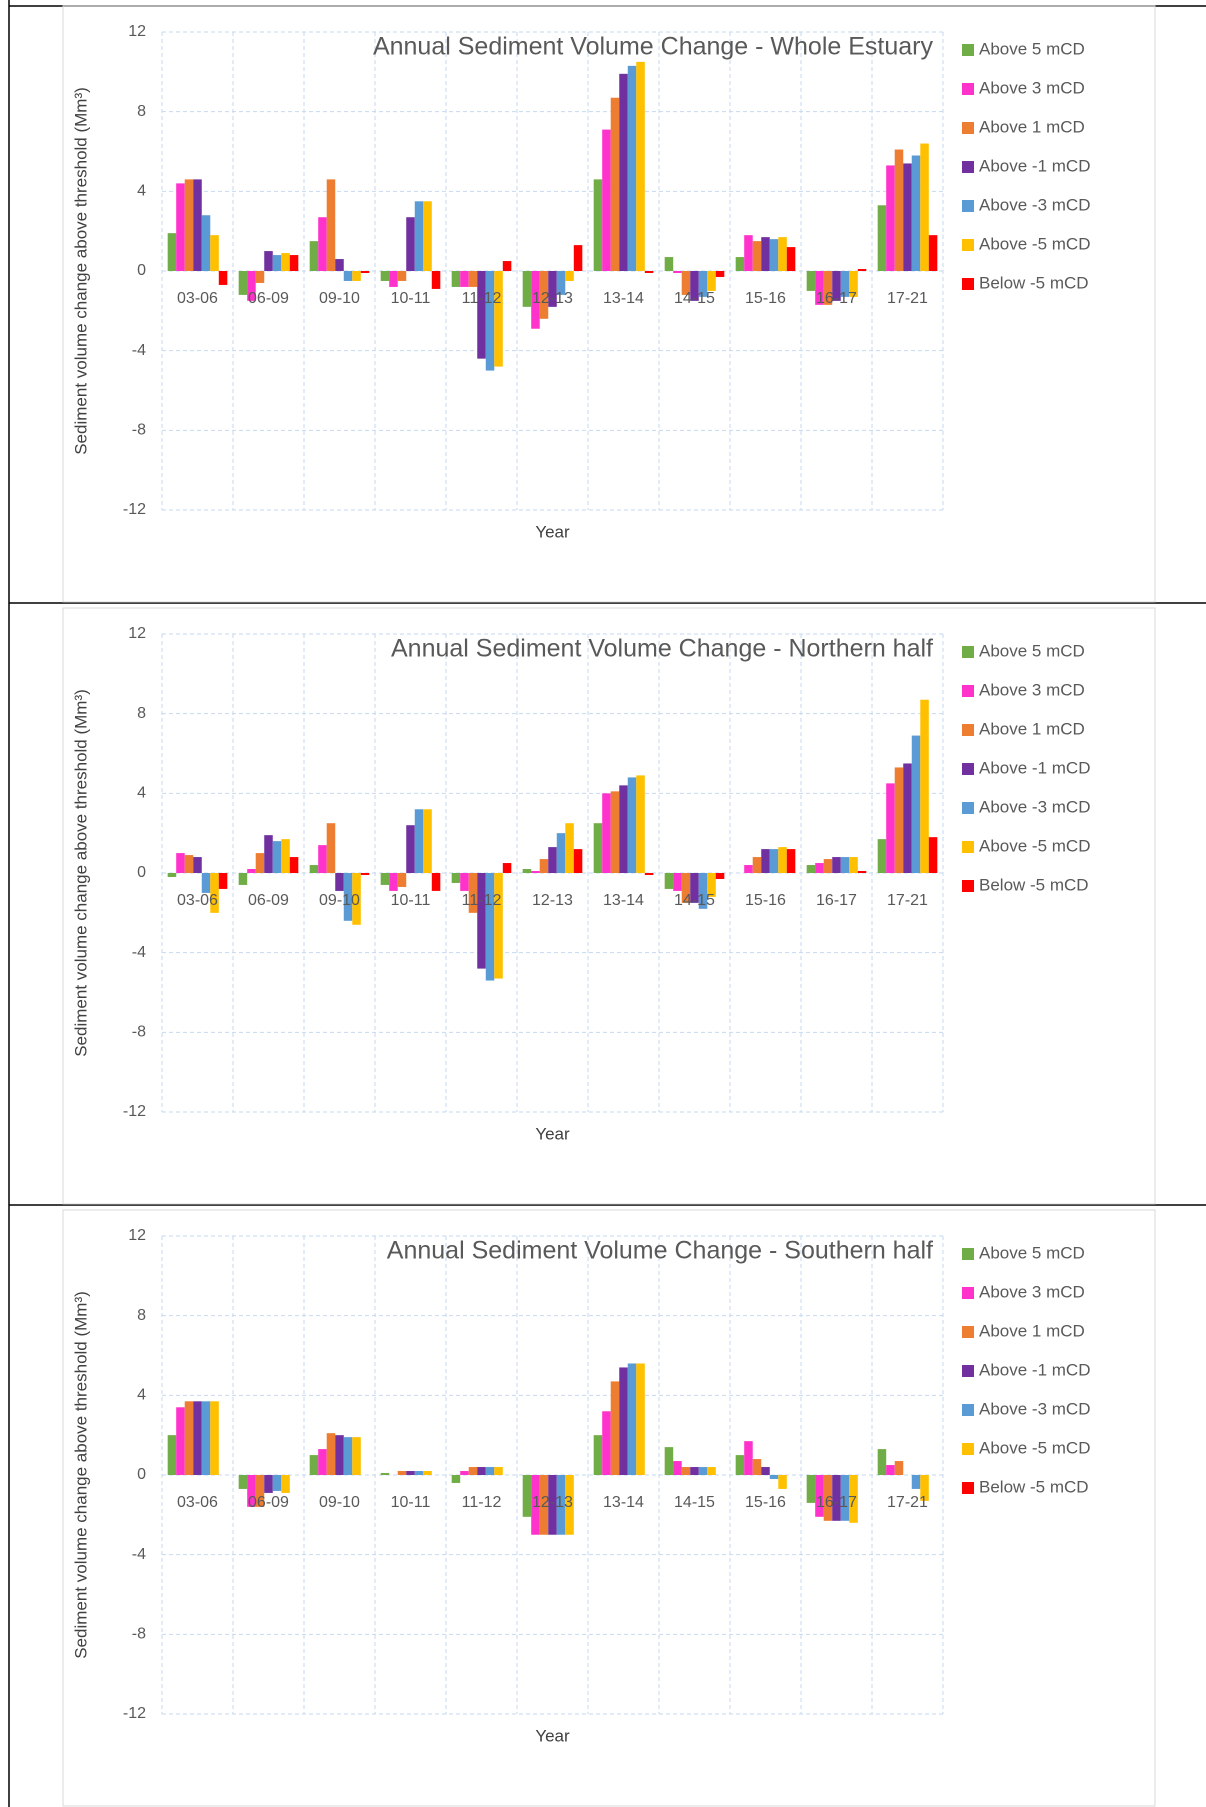 This screenshot has width=1206, height=1807. What do you see at coordinates (1032, 126) in the screenshot?
I see `legend-label: Above 1 mCD` at bounding box center [1032, 126].